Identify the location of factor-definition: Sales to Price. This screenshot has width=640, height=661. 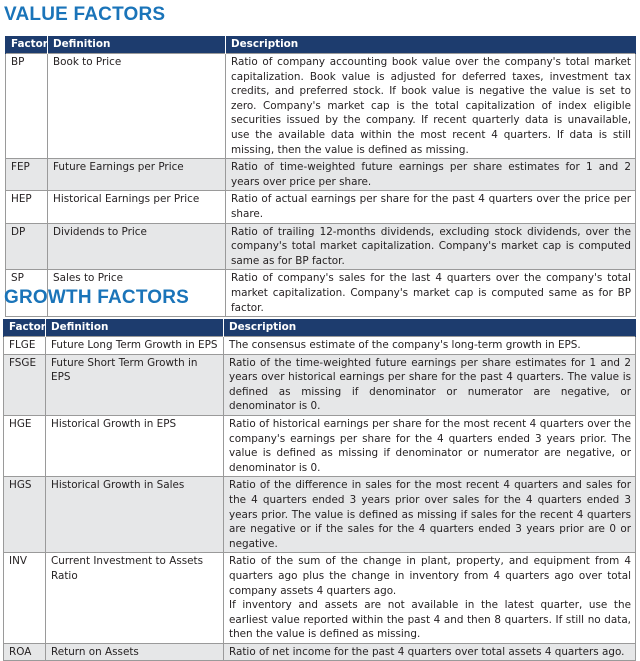
(136, 293).